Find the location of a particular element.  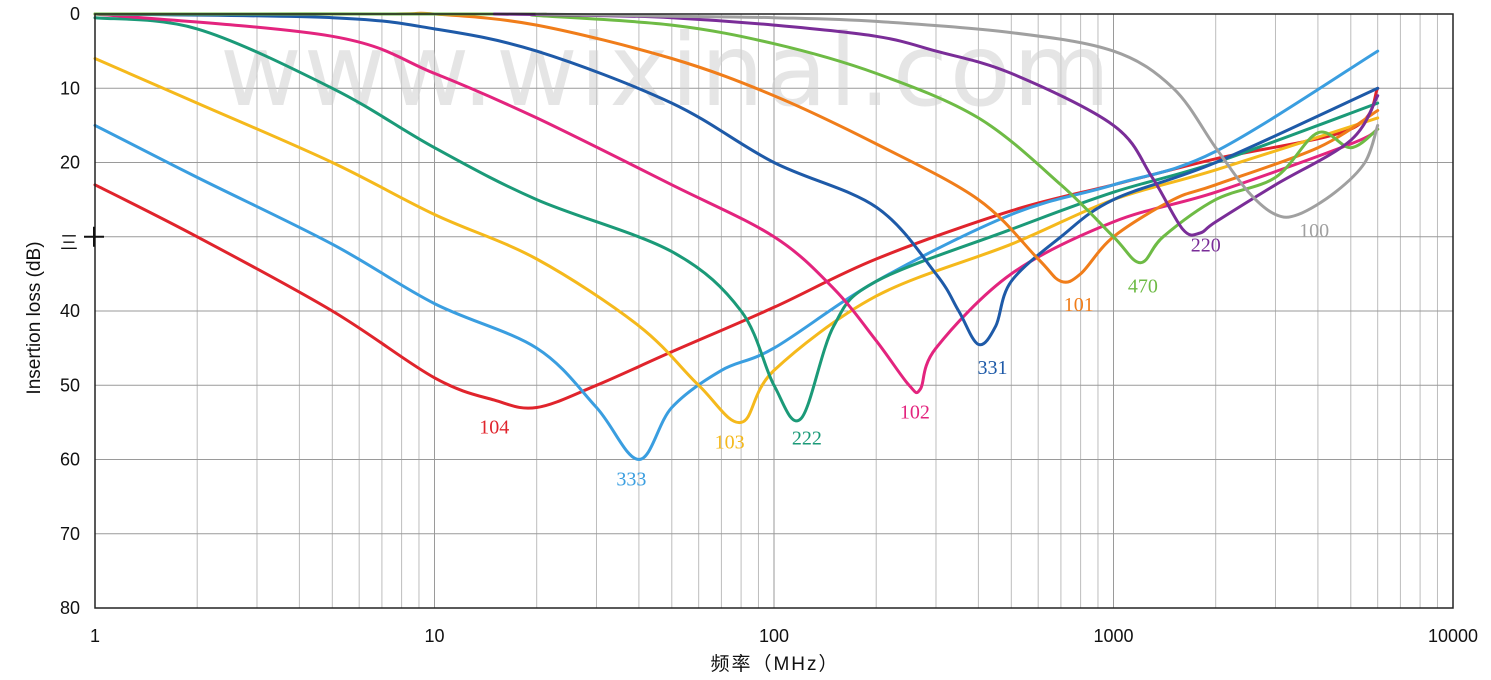

curve-label-103: 103 is located at coordinates (730, 442).